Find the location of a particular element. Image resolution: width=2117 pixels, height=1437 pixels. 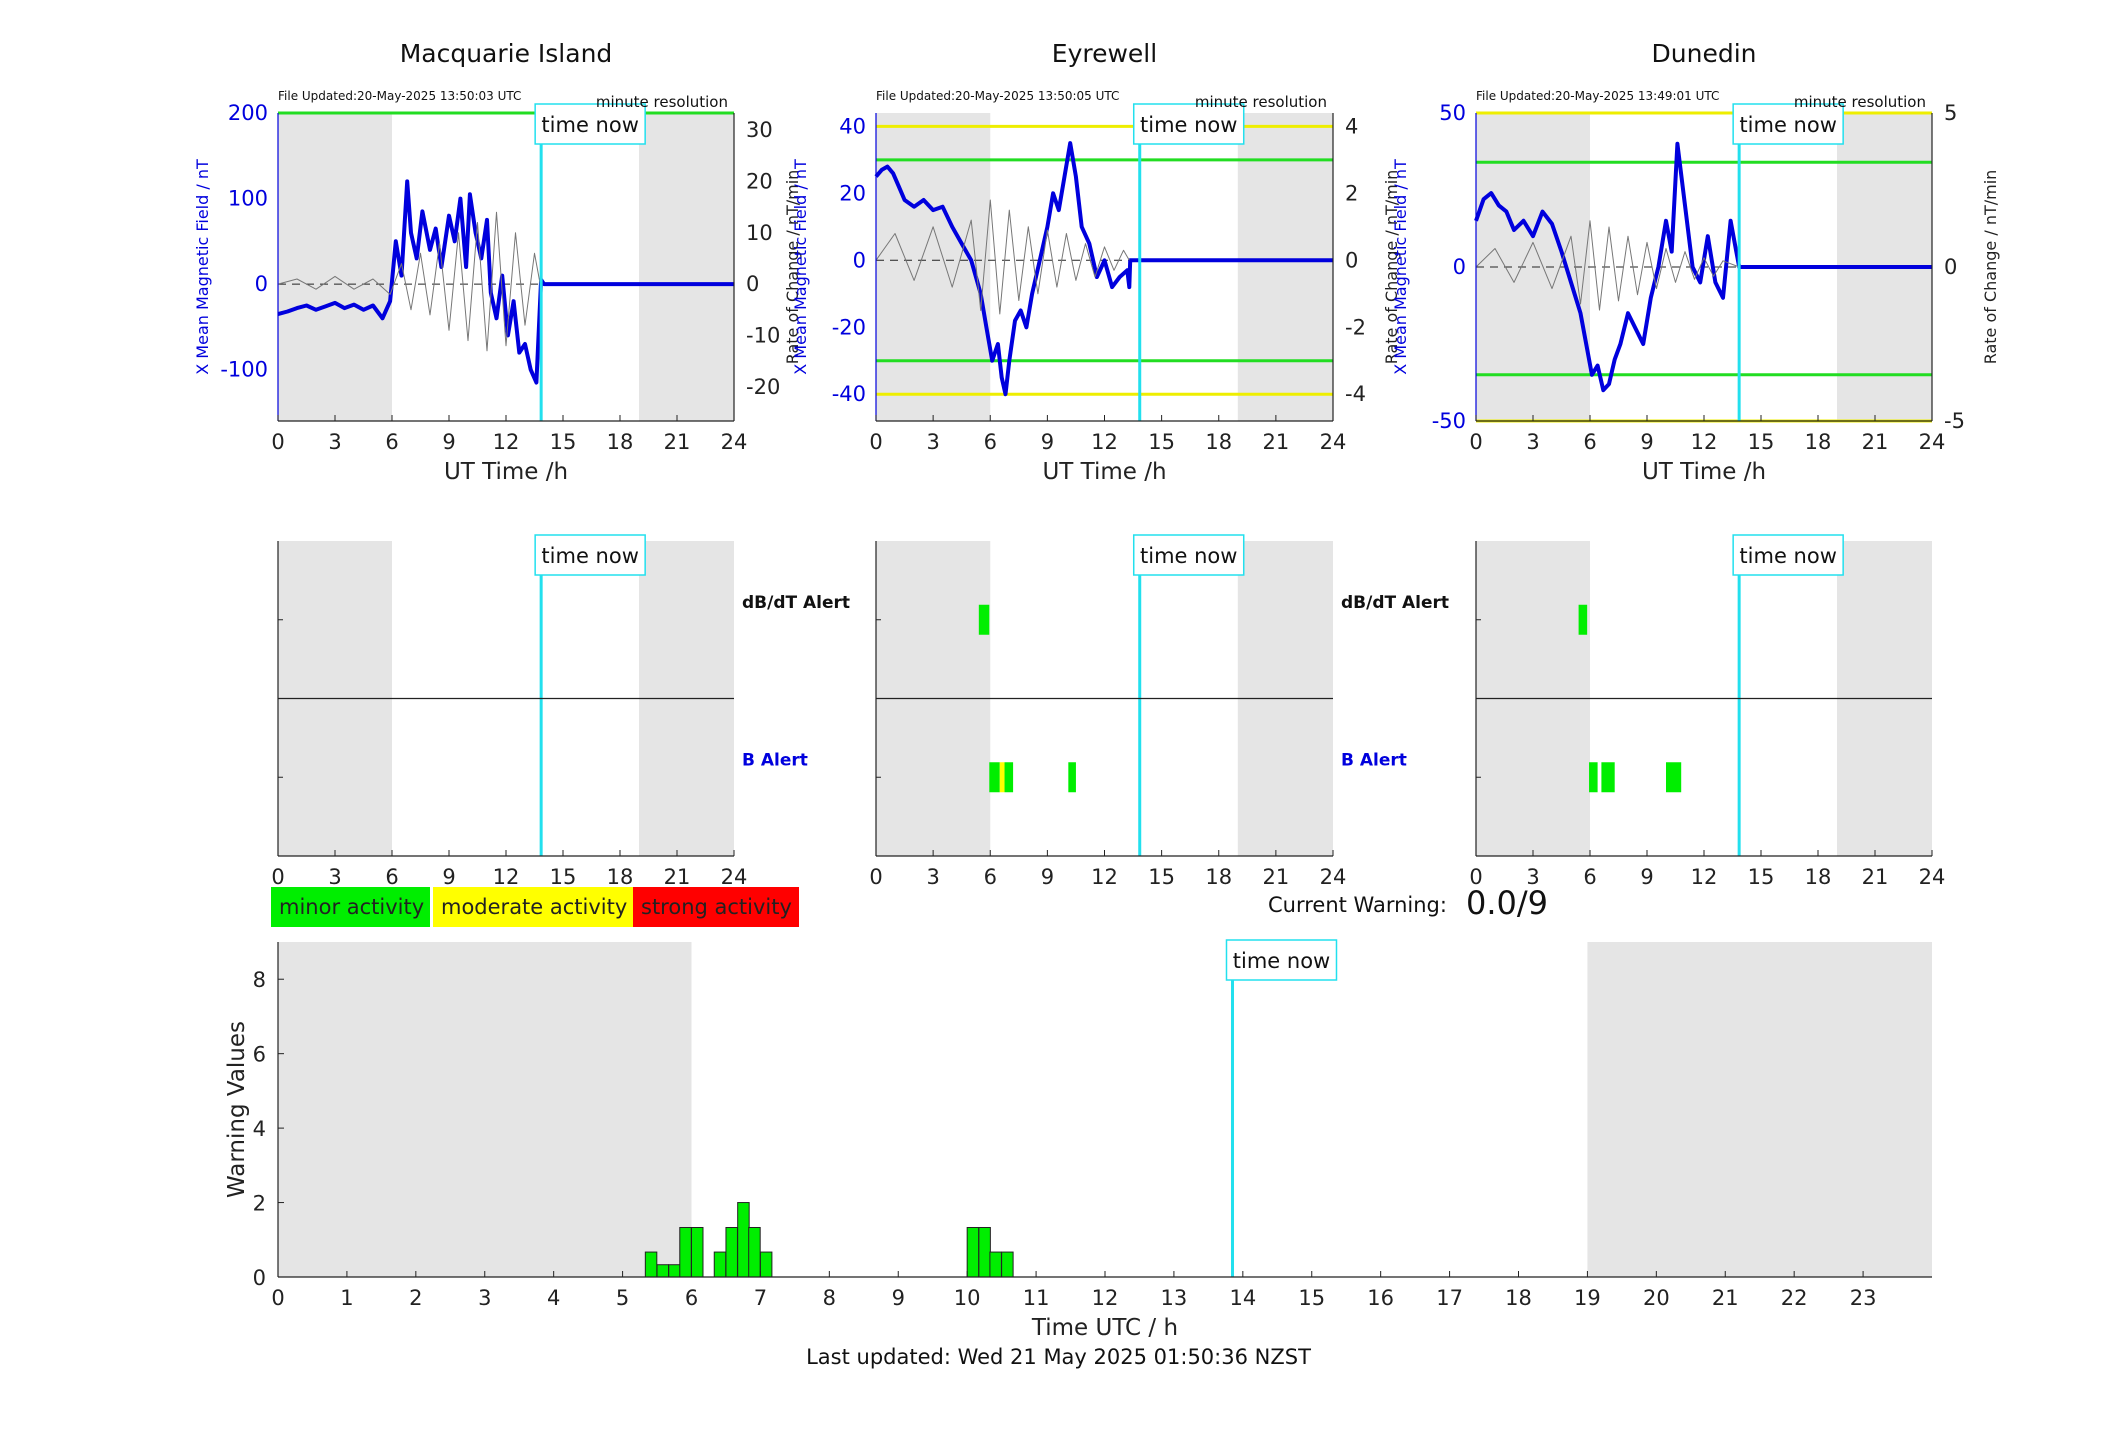

y-tick-label: 8 is located at coordinates (259, 980).